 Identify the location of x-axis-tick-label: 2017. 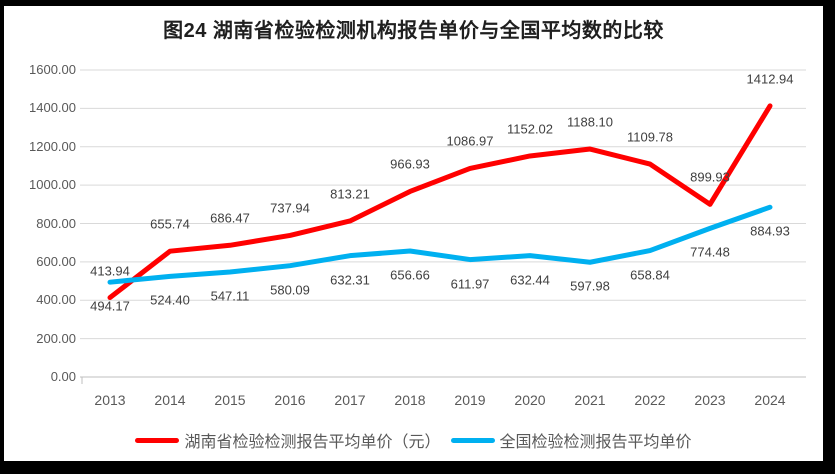
(350, 400).